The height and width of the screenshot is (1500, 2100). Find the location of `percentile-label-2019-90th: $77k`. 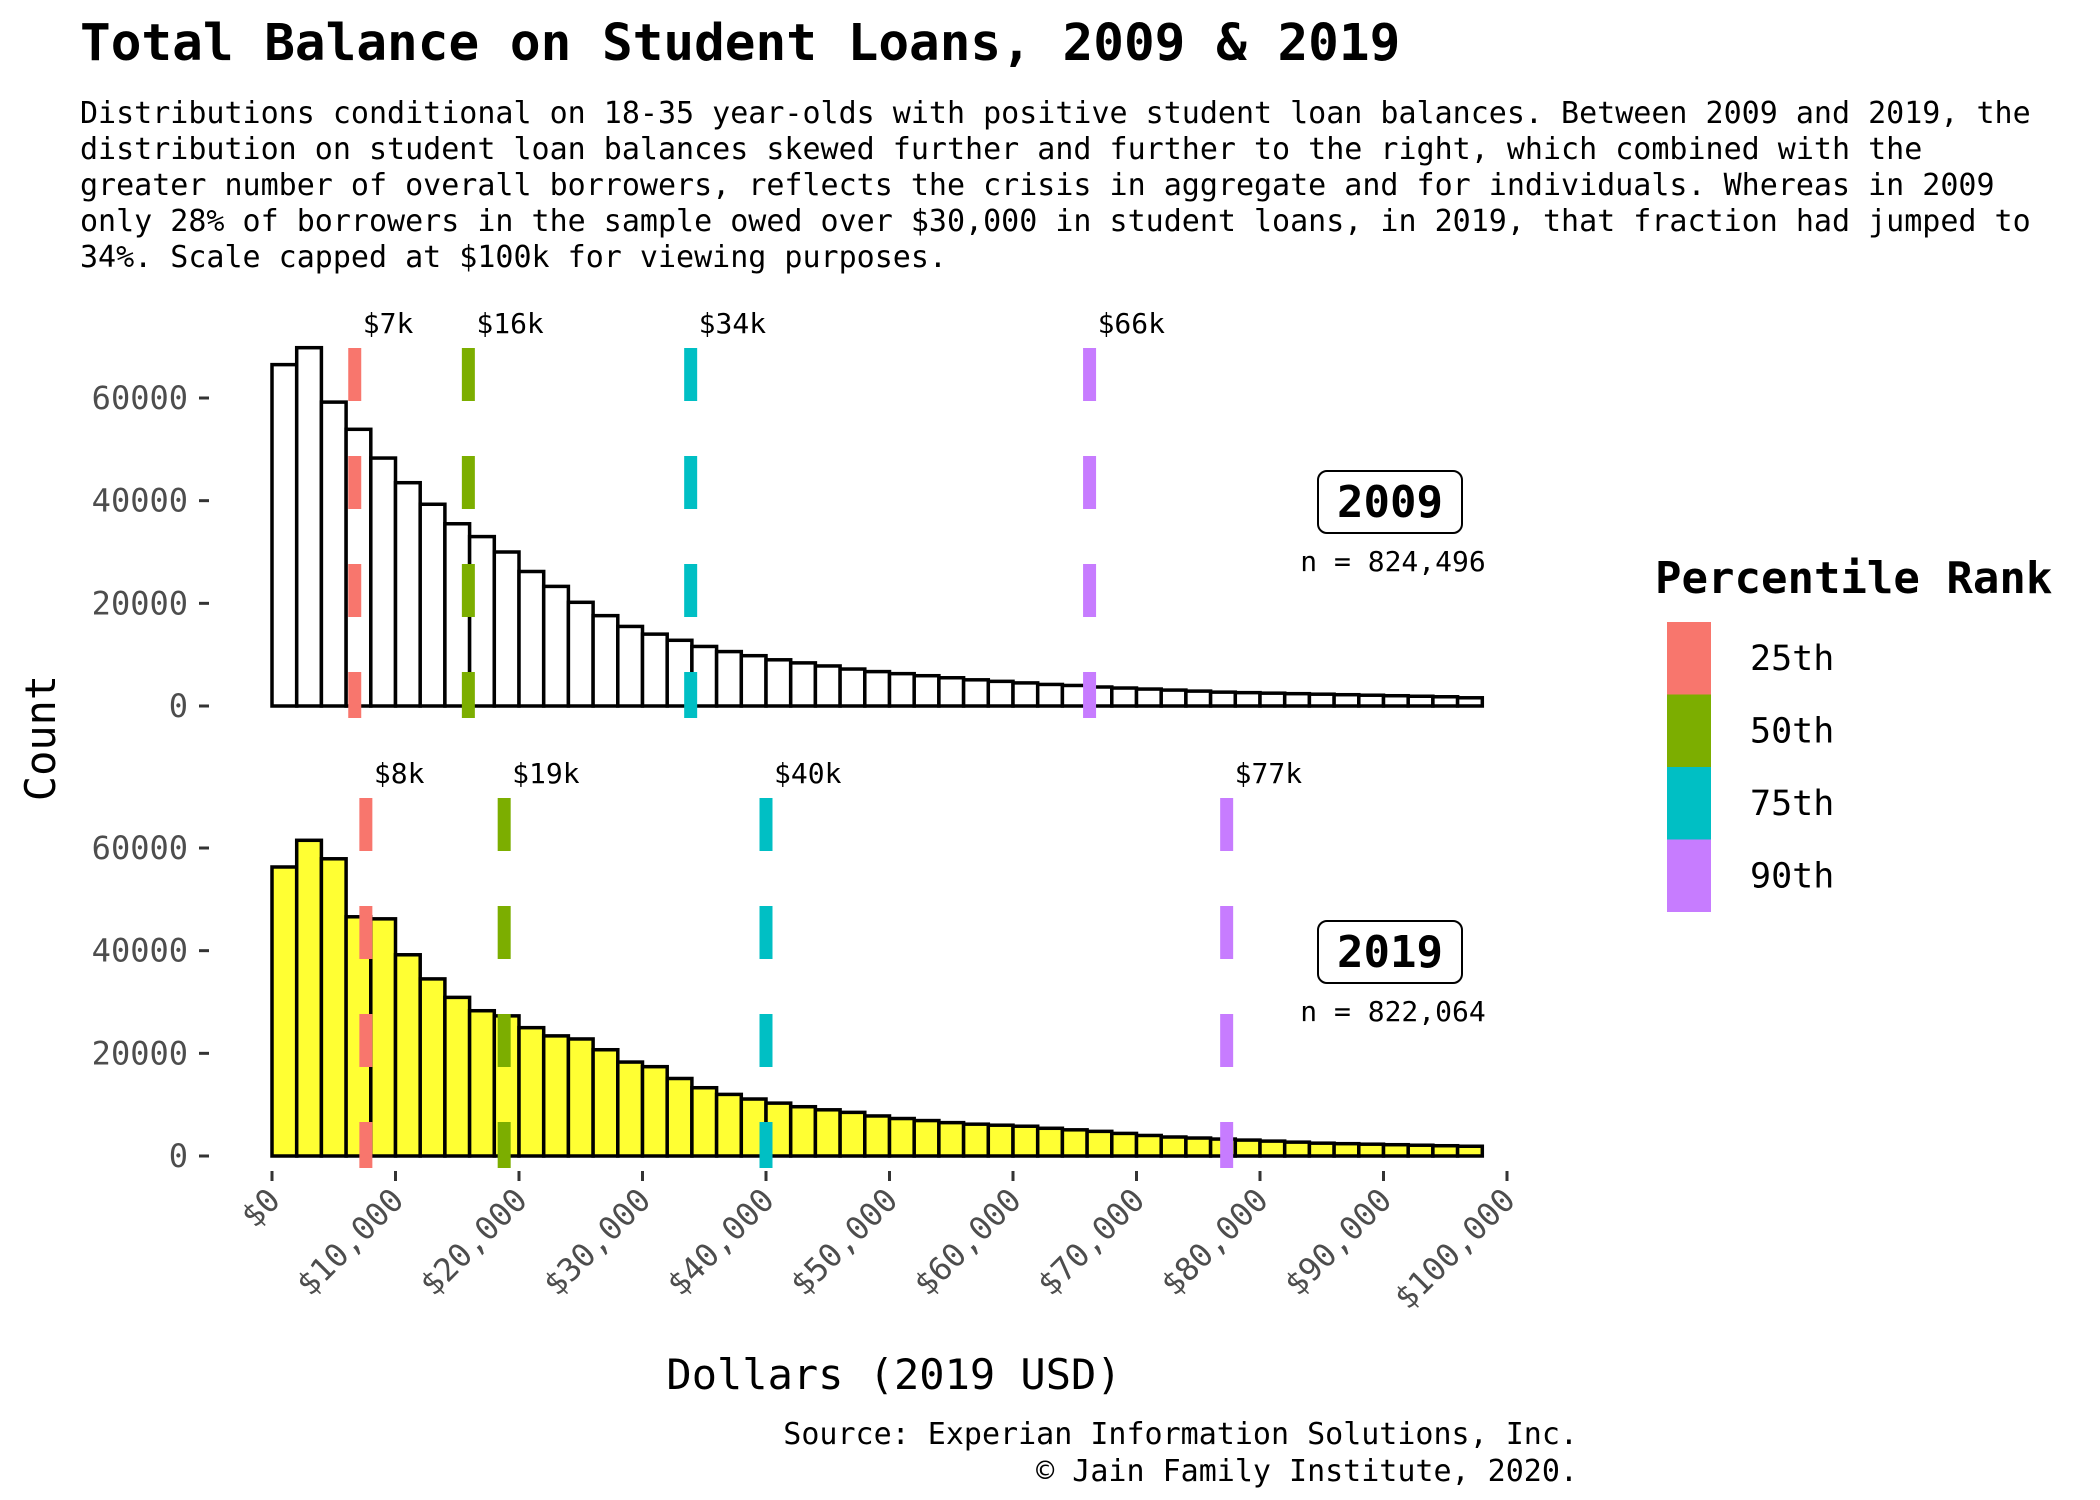

percentile-label-2019-90th: $77k is located at coordinates (1269, 773).